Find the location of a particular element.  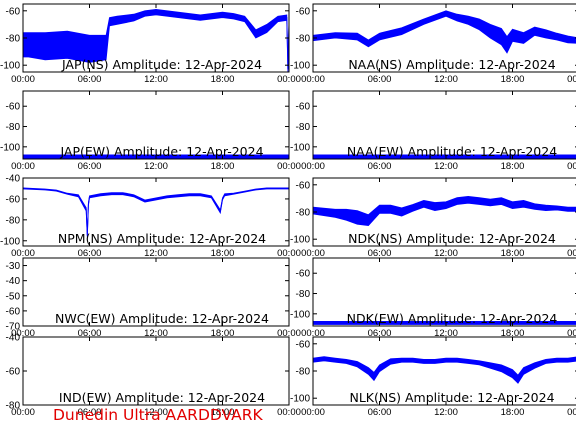

chart-title: NPM(NS) Amplitude: 12-Apr-2024 is located at coordinates (162, 238).